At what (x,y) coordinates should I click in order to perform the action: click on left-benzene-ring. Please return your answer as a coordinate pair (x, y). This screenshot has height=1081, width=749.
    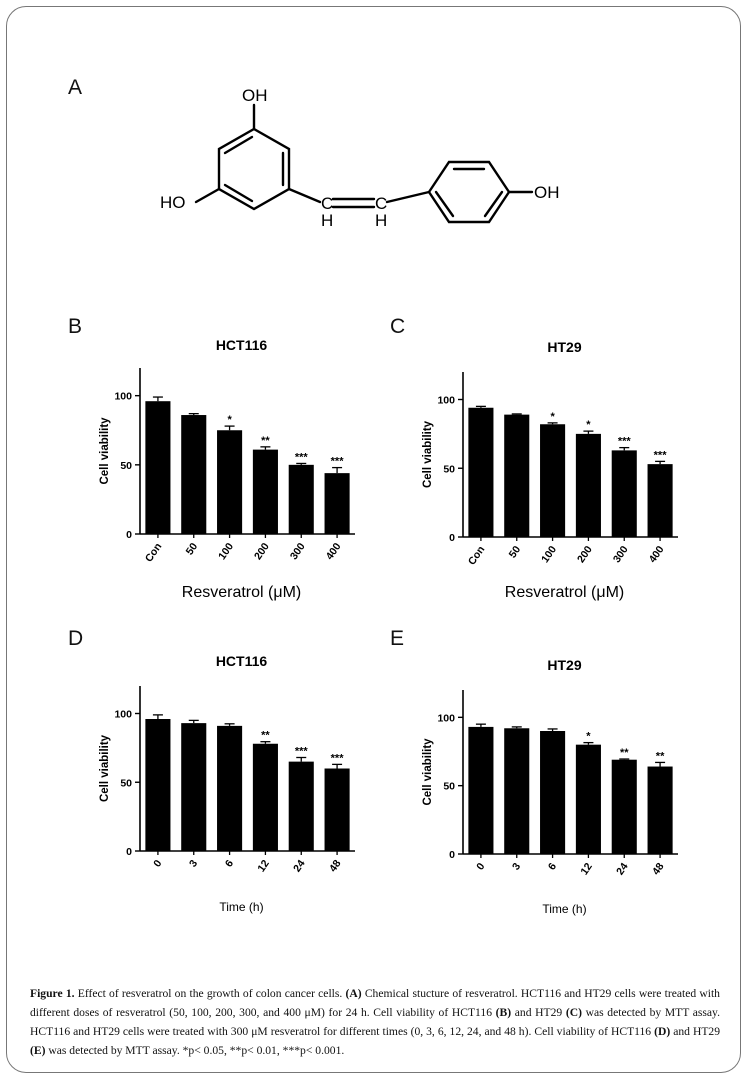
    Looking at the image, I should click on (254, 169).